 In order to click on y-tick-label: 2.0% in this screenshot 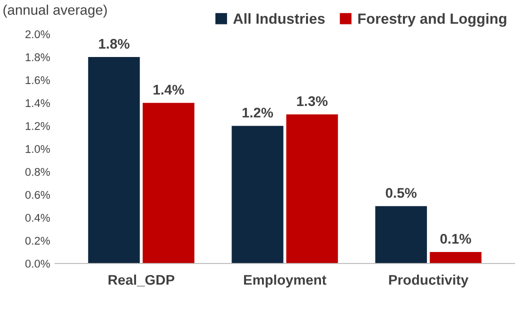, I will do `click(38, 34)`.